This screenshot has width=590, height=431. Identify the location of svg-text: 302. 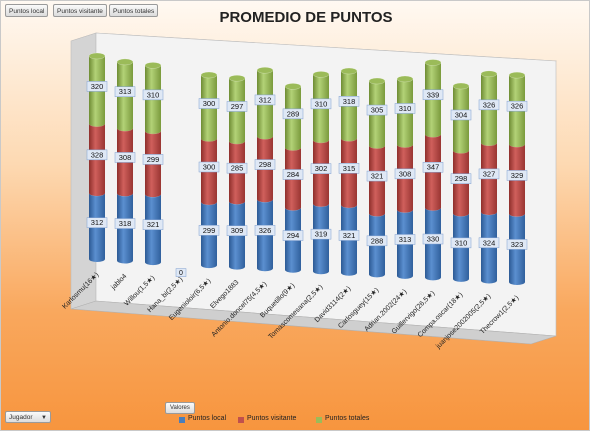
(321, 168).